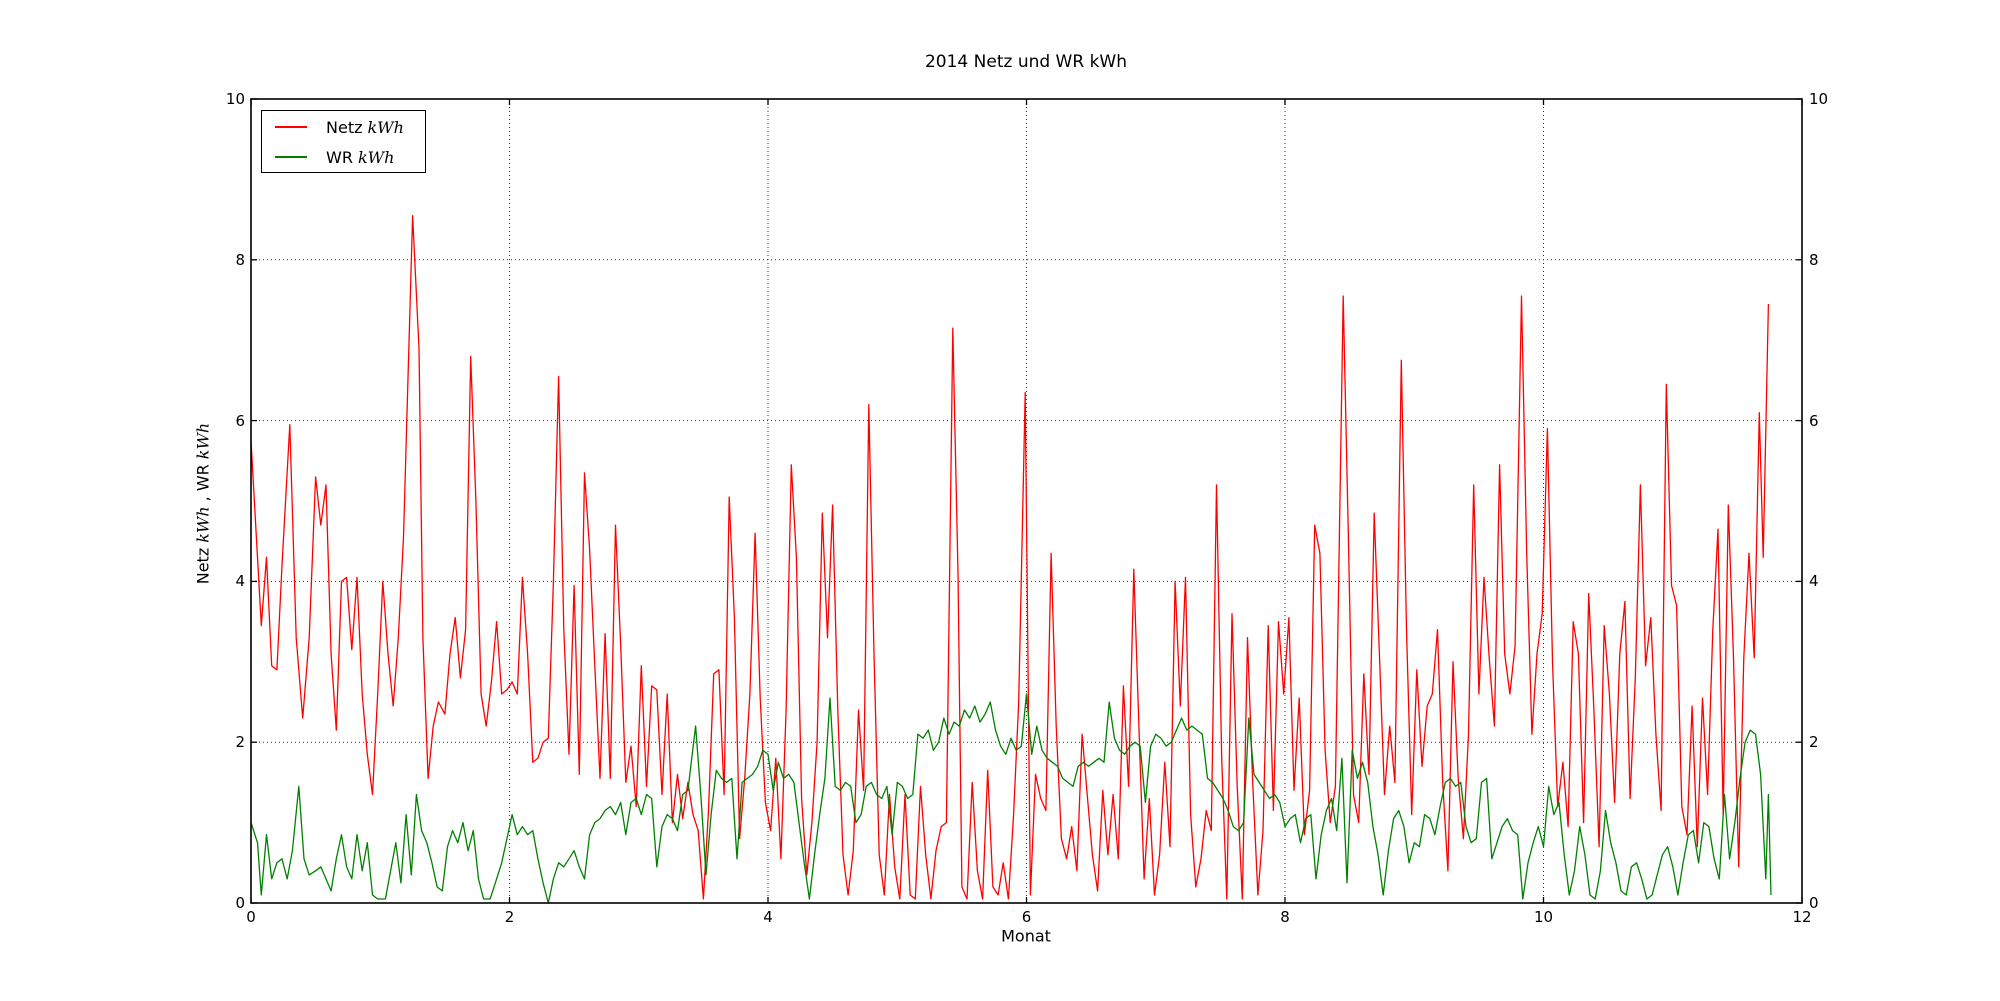 This screenshot has height=1001, width=2000. Describe the element at coordinates (203, 566) in the screenshot. I see `y-axis-label-netz: Netz` at that location.